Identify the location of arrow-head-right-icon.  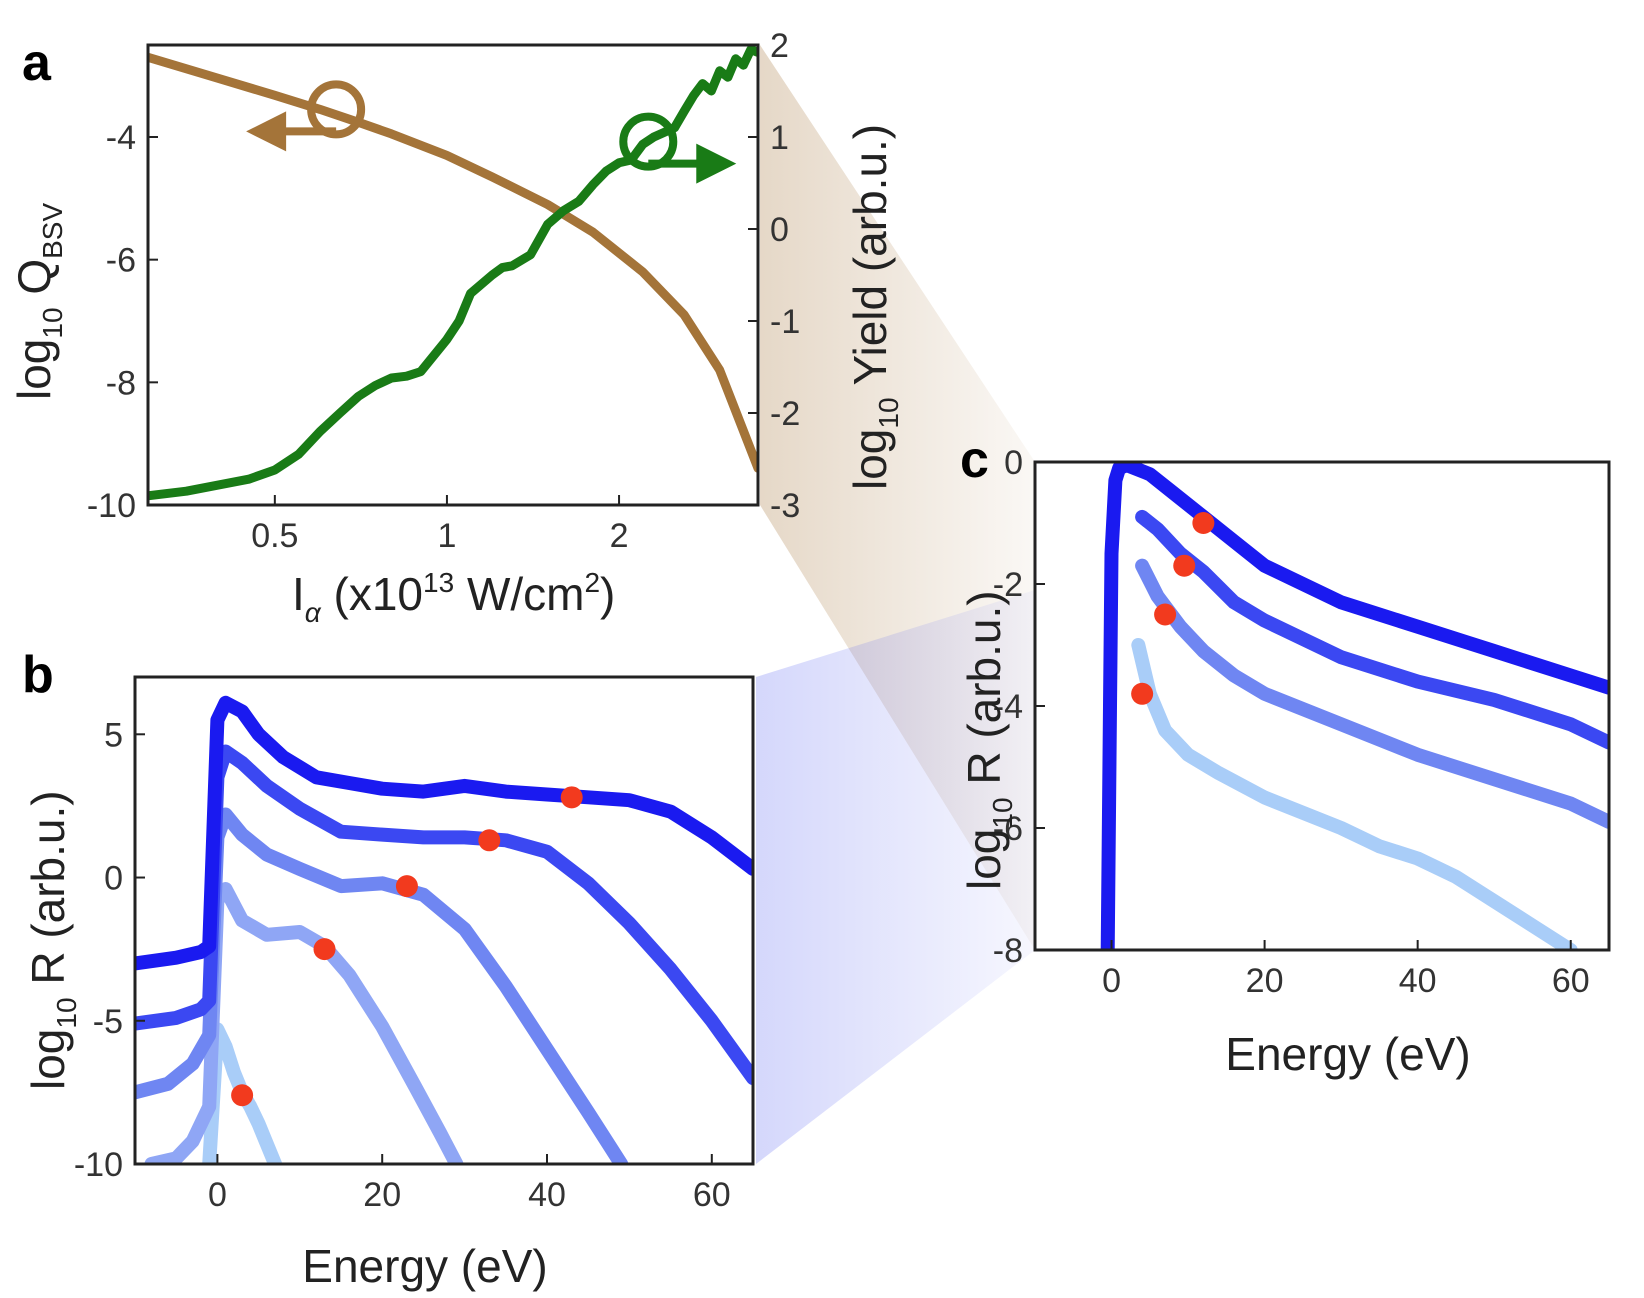
(716, 163).